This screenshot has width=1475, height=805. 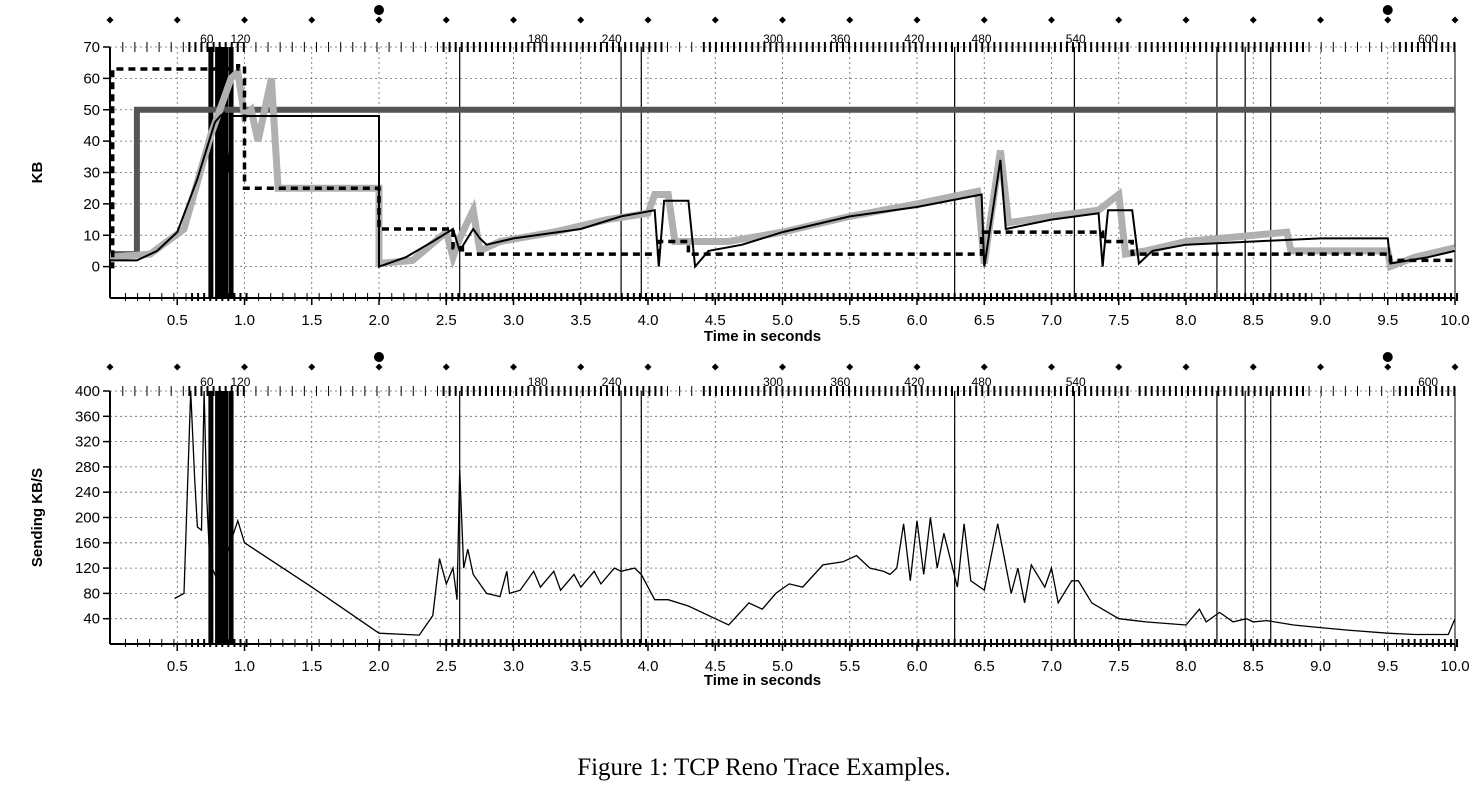 I want to click on x-tick-label: 9.0, so click(x=1320, y=320).